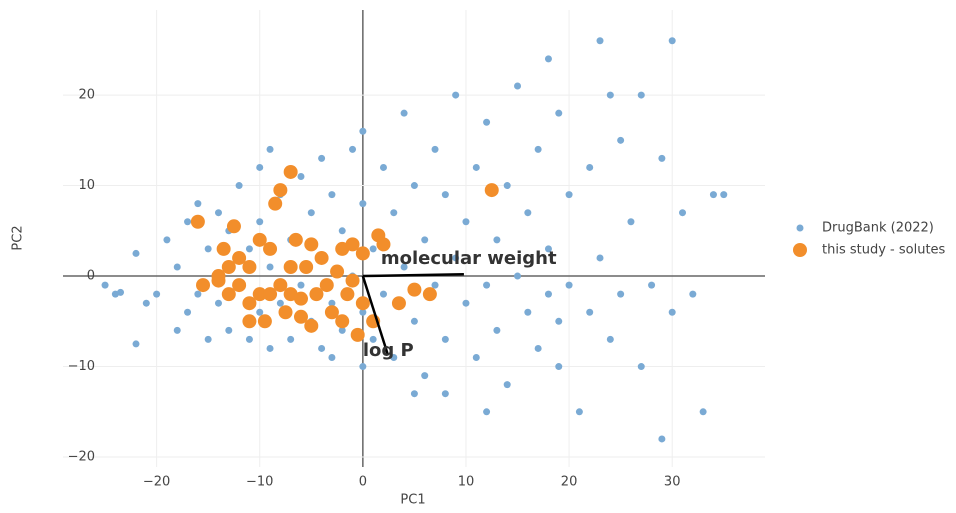  What do you see at coordinates (81, 366) in the screenshot?
I see `y-tick-label: −10` at bounding box center [81, 366].